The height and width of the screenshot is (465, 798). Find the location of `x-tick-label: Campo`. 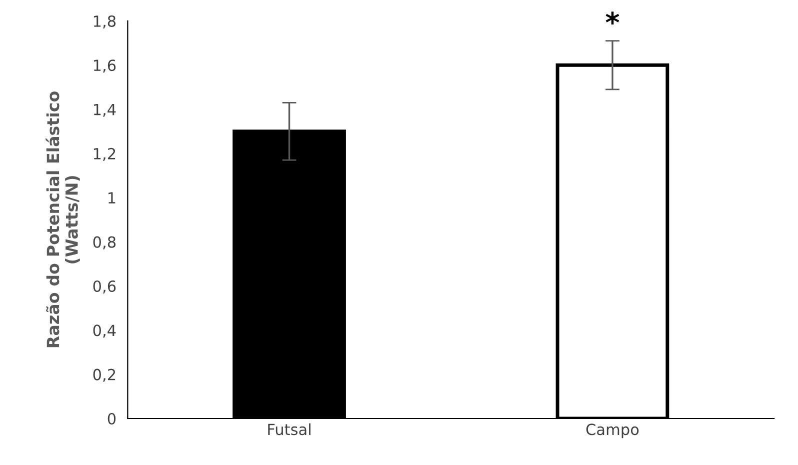

x-tick-label: Campo is located at coordinates (612, 431).